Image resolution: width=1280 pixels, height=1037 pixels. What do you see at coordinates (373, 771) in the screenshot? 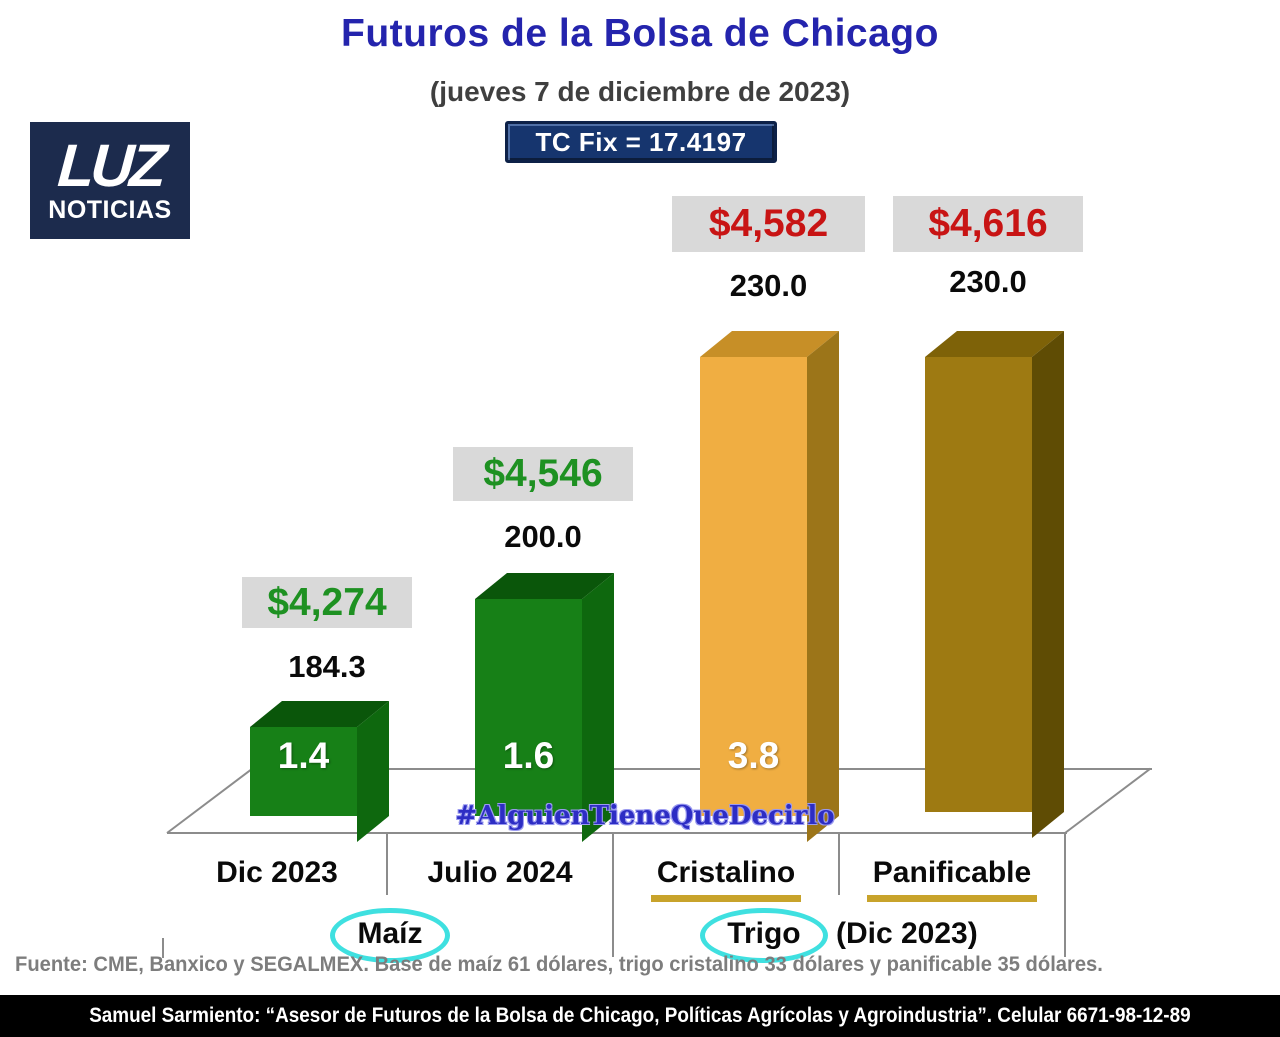
I see `bar-maiz-dic2023-side` at bounding box center [373, 771].